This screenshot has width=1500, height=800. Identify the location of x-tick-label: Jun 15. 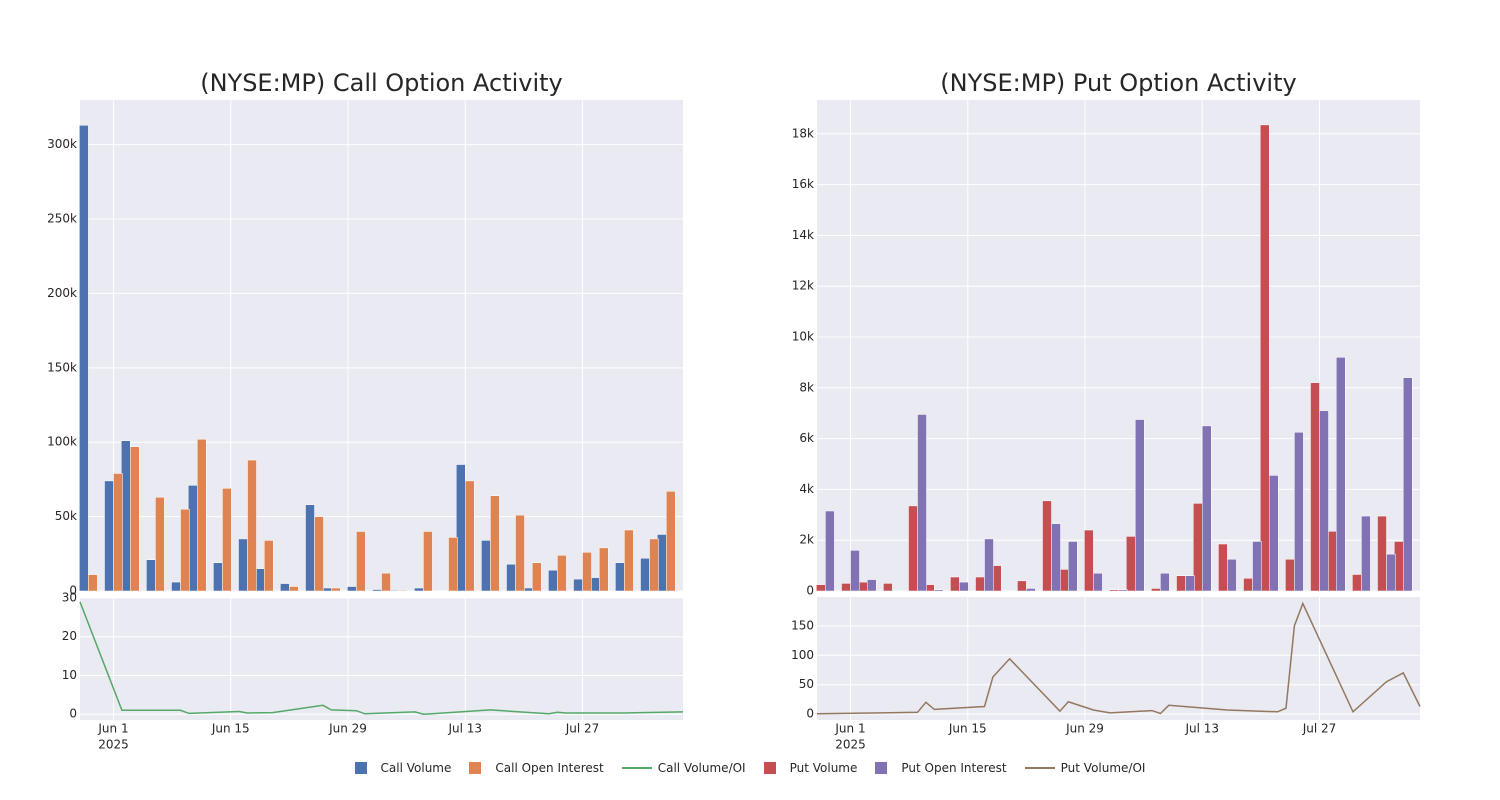
(230, 729).